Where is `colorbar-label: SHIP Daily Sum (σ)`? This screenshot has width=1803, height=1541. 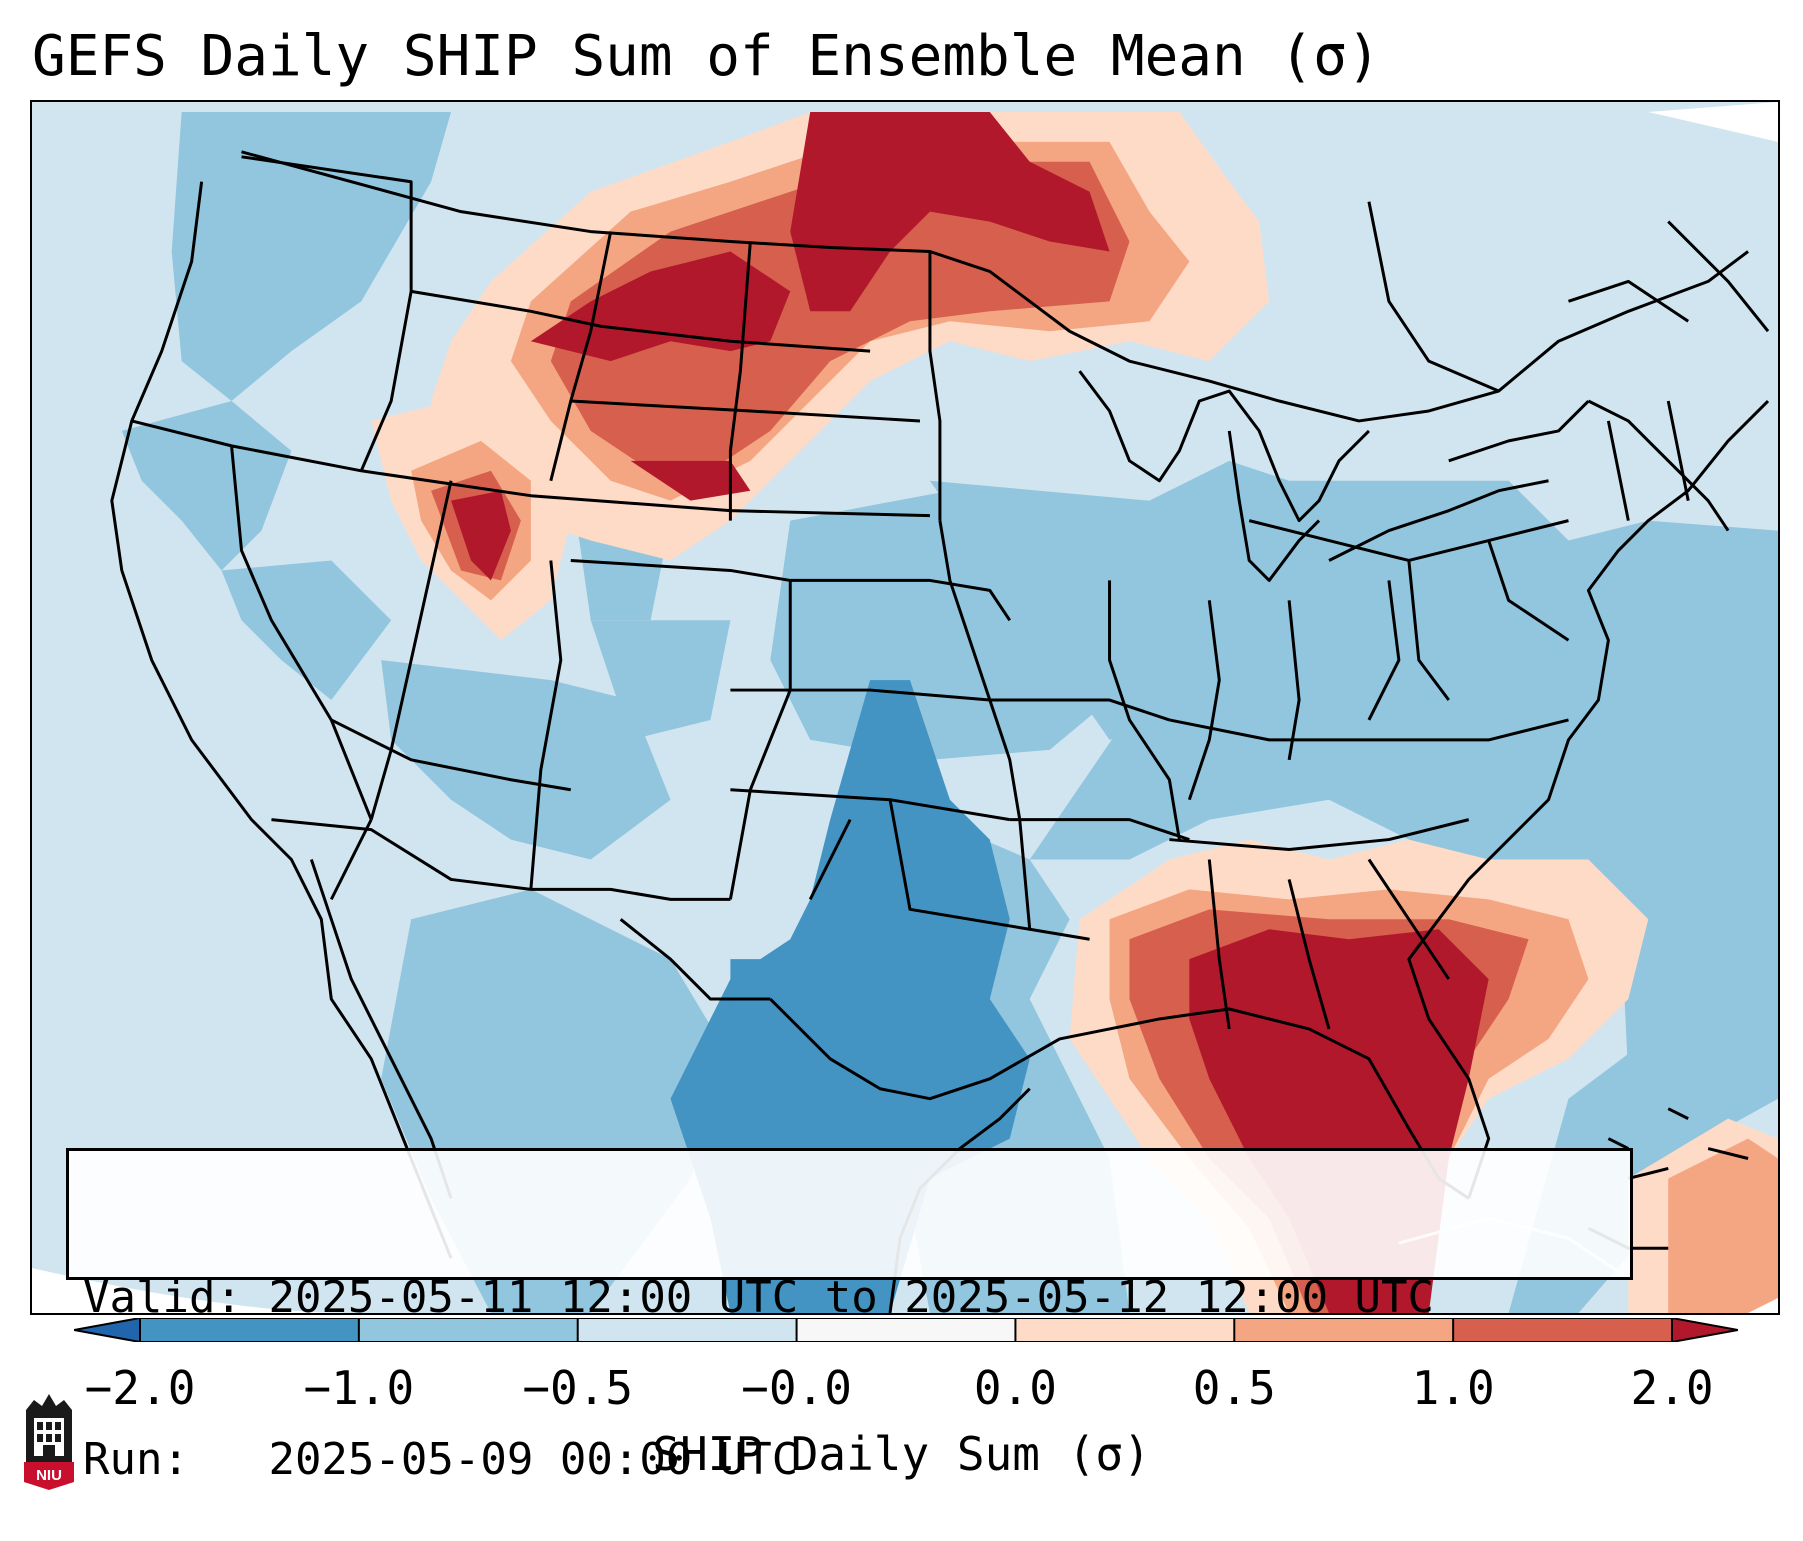 colorbar-label: SHIP Daily Sum (σ) is located at coordinates (901, 1454).